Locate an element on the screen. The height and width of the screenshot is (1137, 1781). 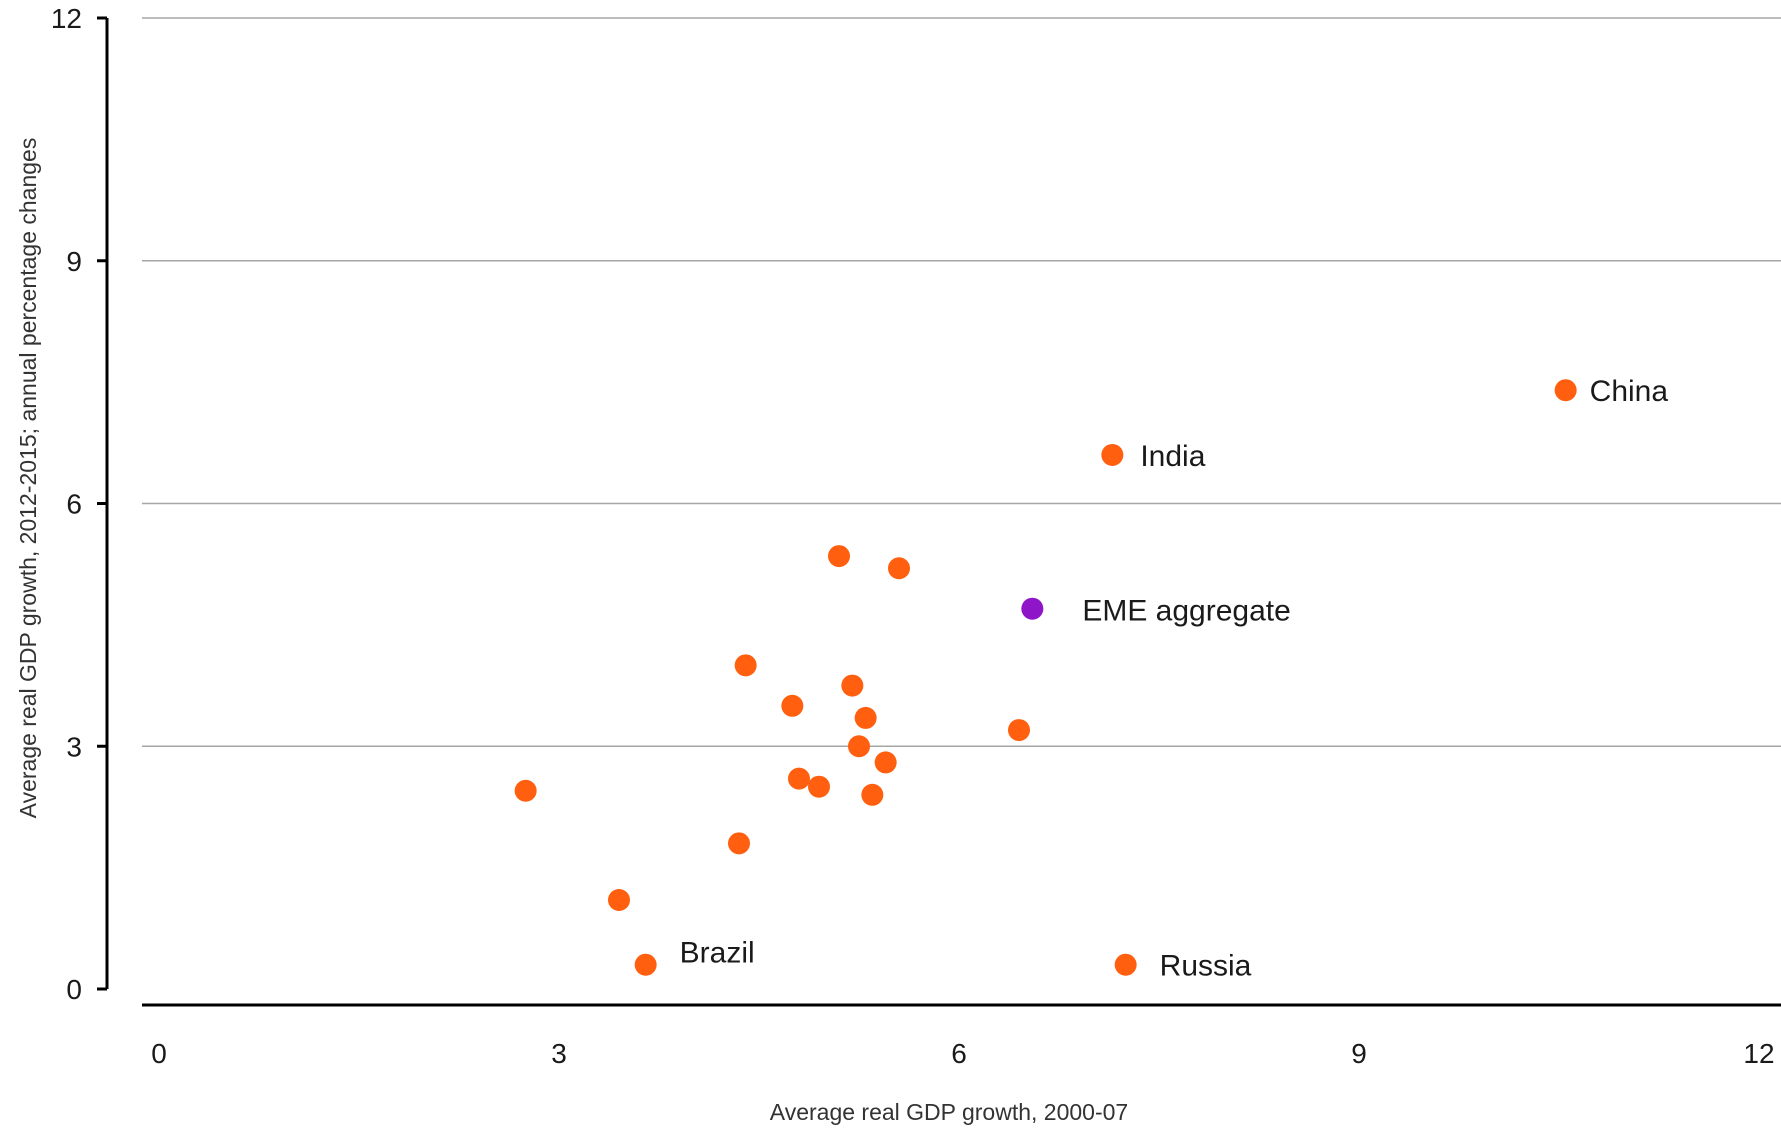
y-tick-label-3: 3 is located at coordinates (74, 746).